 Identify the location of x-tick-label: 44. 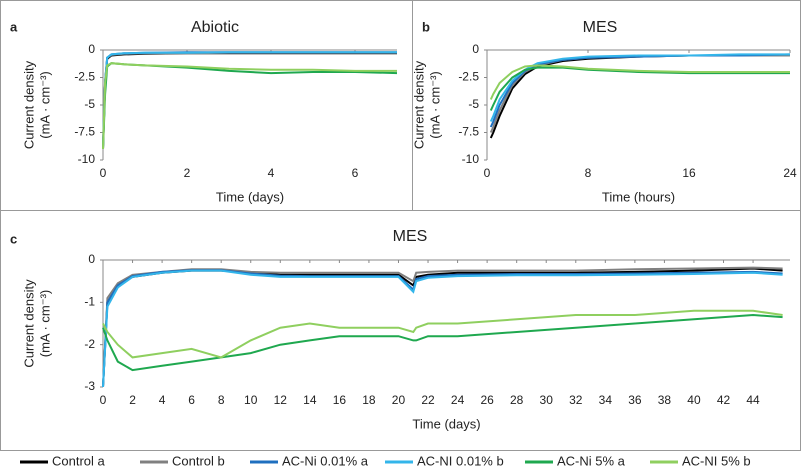
(753, 400).